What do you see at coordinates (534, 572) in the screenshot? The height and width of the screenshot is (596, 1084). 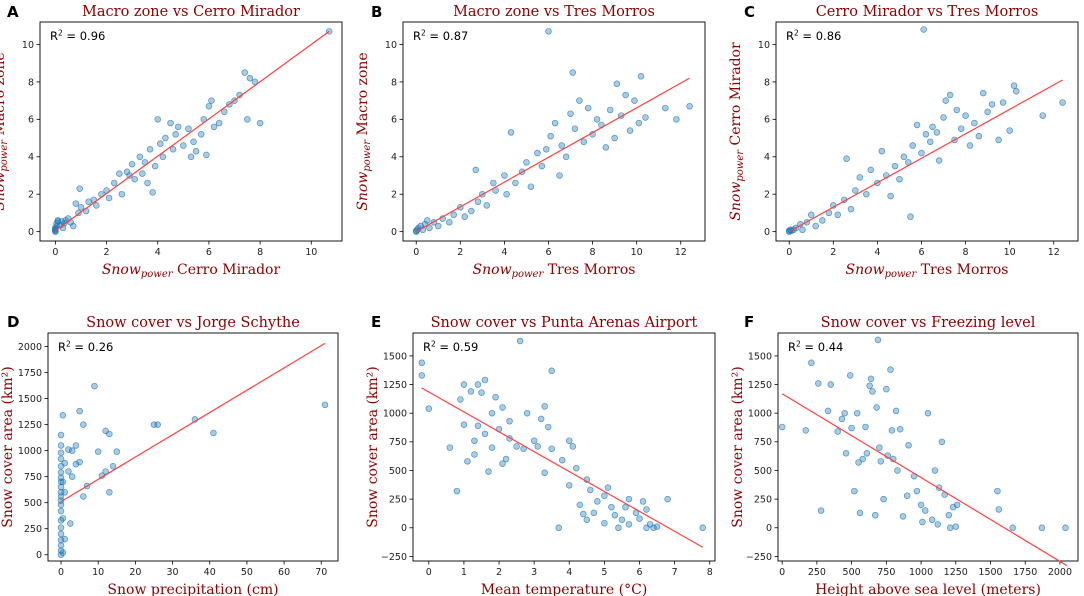 I see `x-tick-label: 3` at bounding box center [534, 572].